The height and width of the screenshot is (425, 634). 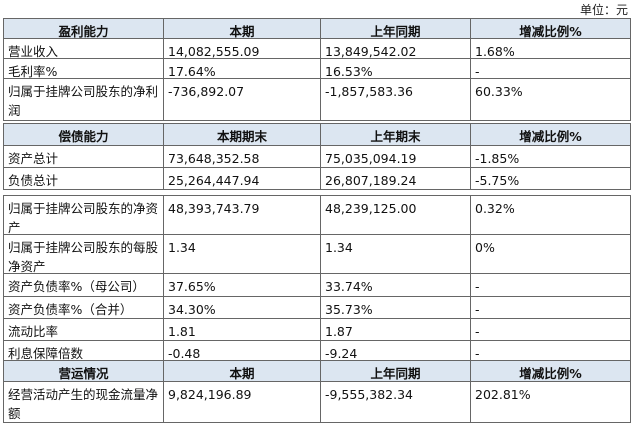 I want to click on table-cell: -736,892.07, so click(x=242, y=99).